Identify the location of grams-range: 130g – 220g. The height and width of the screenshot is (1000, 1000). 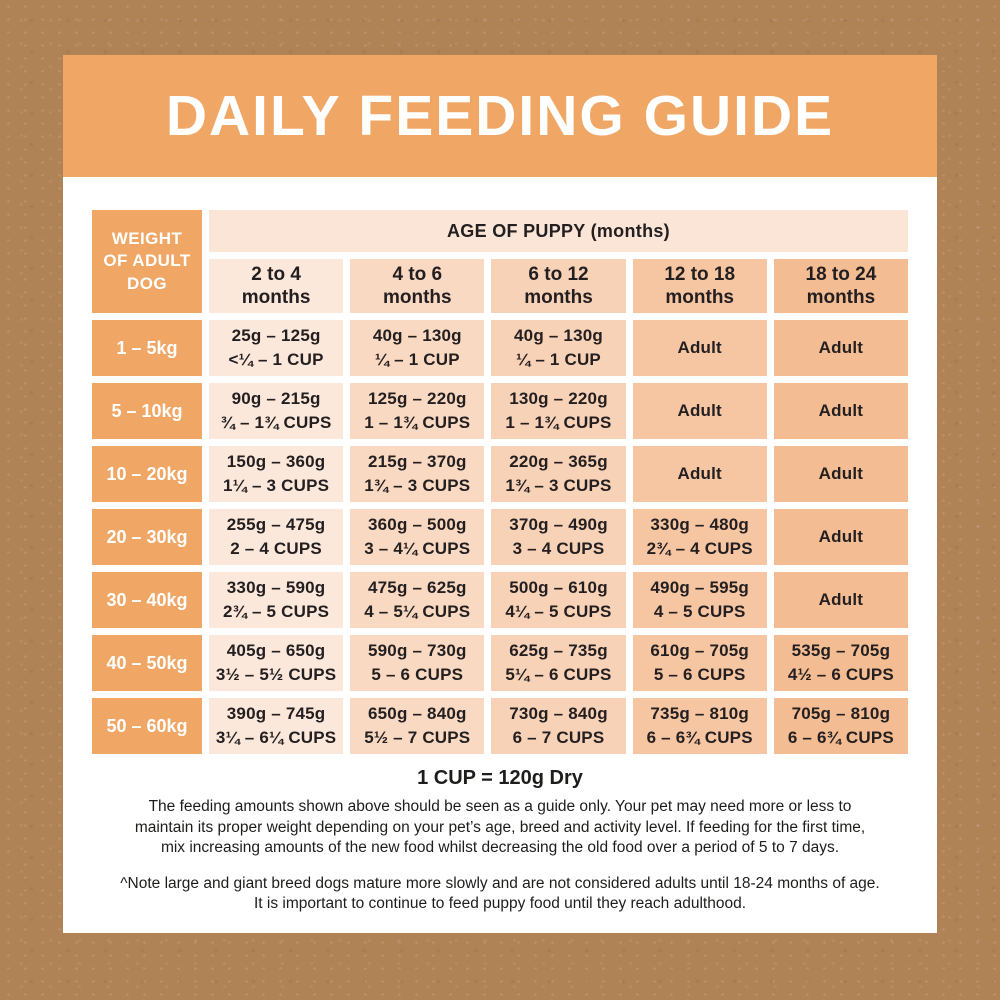
(558, 398).